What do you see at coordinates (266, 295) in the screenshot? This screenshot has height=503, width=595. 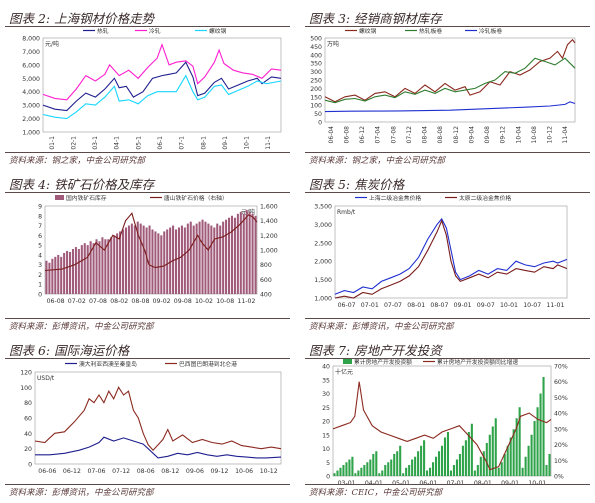 I see `y2-tick-label: 400` at bounding box center [266, 295].